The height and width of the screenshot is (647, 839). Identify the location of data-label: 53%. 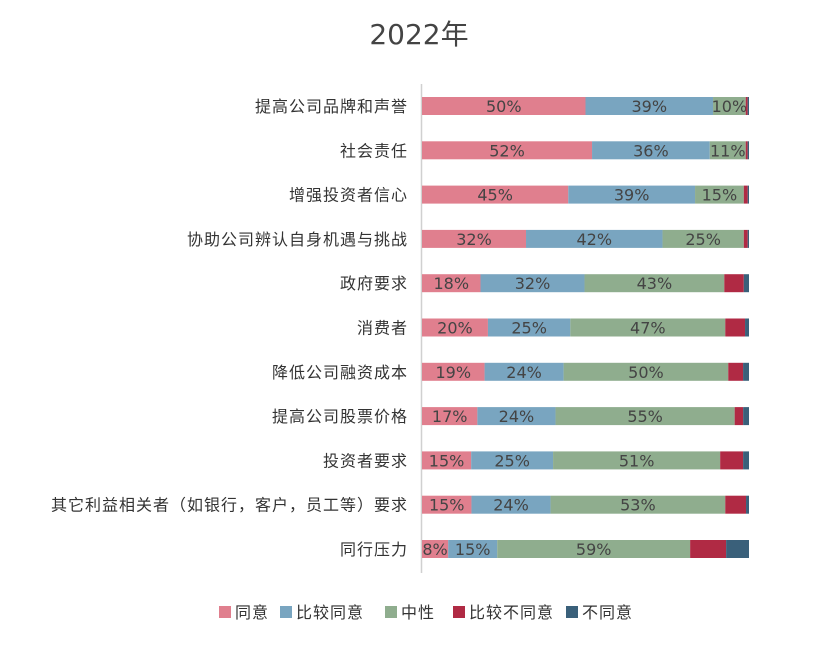
(638, 505).